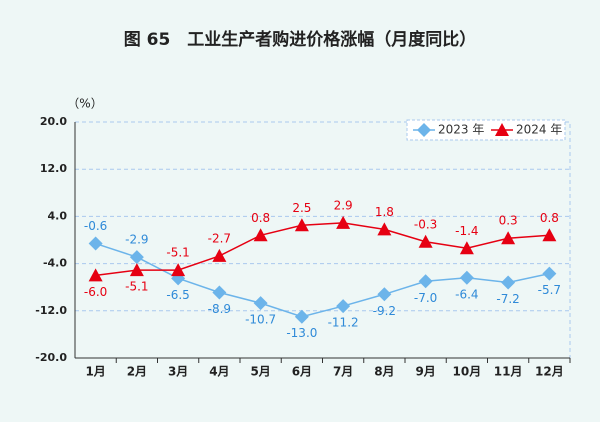  What do you see at coordinates (136, 240) in the screenshot?
I see `data-label: -2.9` at bounding box center [136, 240].